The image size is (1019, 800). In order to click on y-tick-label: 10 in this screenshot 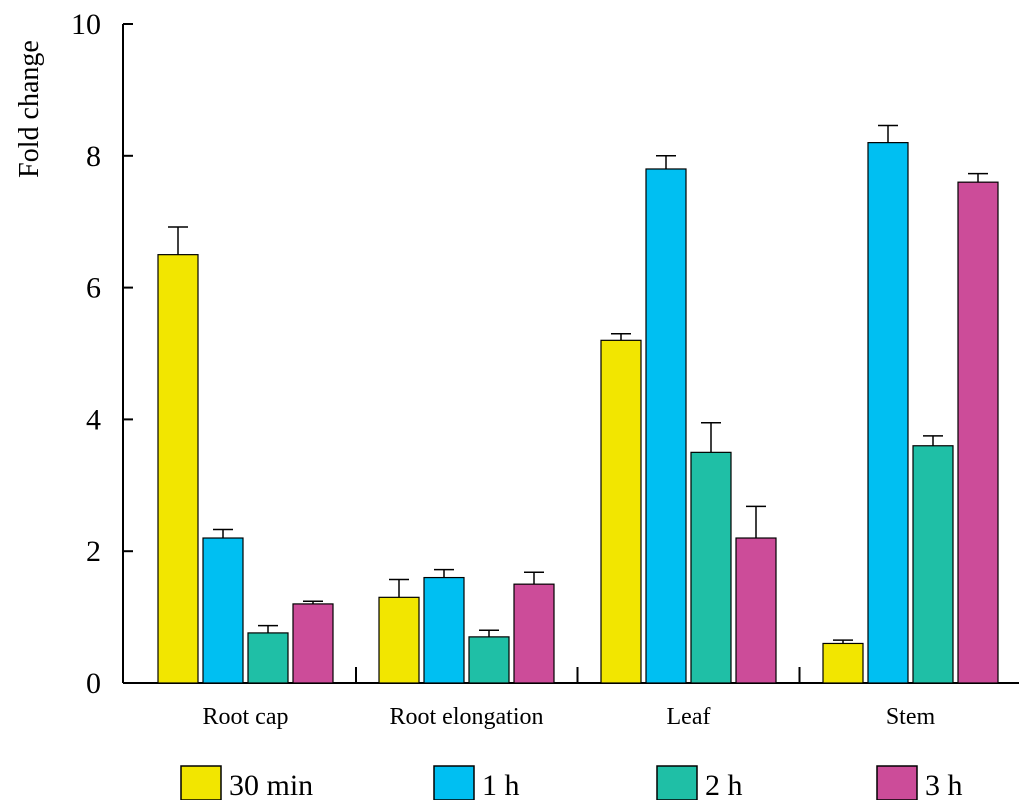, I will do `click(86, 24)`.